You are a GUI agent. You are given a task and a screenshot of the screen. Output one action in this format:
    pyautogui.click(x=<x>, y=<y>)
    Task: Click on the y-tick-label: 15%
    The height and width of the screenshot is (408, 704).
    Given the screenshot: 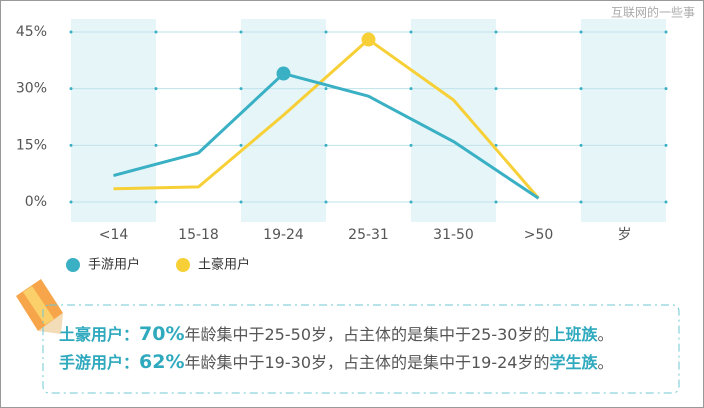 What is the action you would take?
    pyautogui.click(x=31, y=145)
    